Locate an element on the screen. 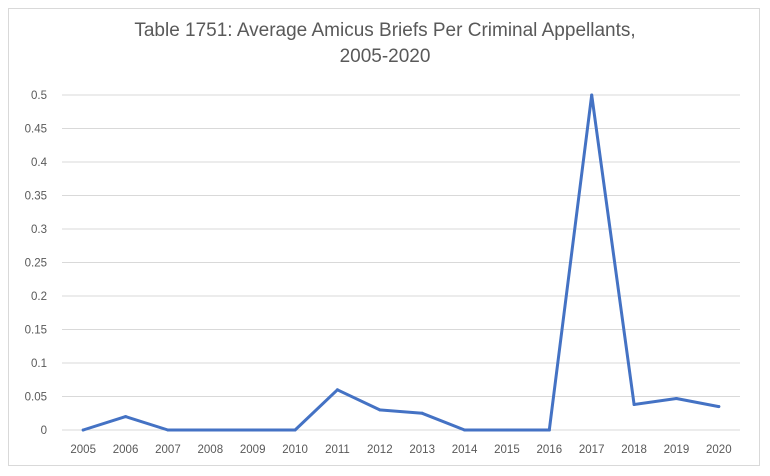 This screenshot has height=476, width=770. x-tick-label: 2019 is located at coordinates (677, 450).